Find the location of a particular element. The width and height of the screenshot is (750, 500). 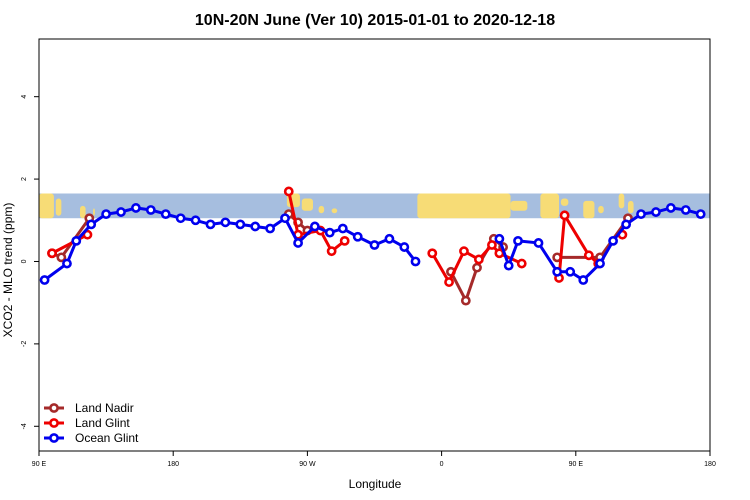

legend-label: Land Nadir is located at coordinates (104, 408).